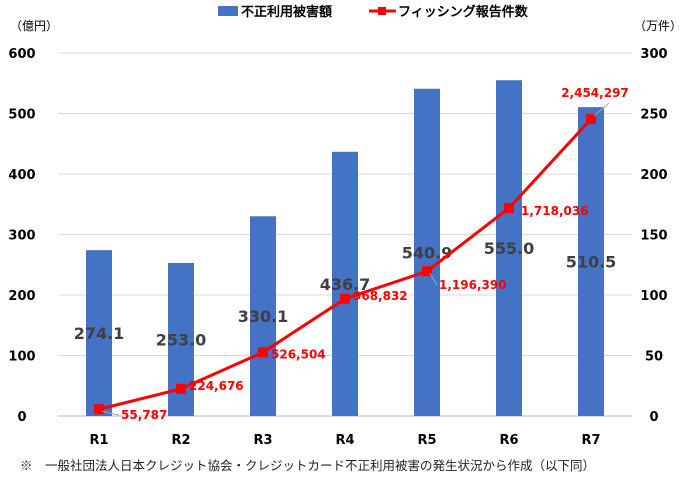 Image resolution: width=690 pixels, height=478 pixels. I want to click on bar-value-label: 274.1, so click(99, 333).